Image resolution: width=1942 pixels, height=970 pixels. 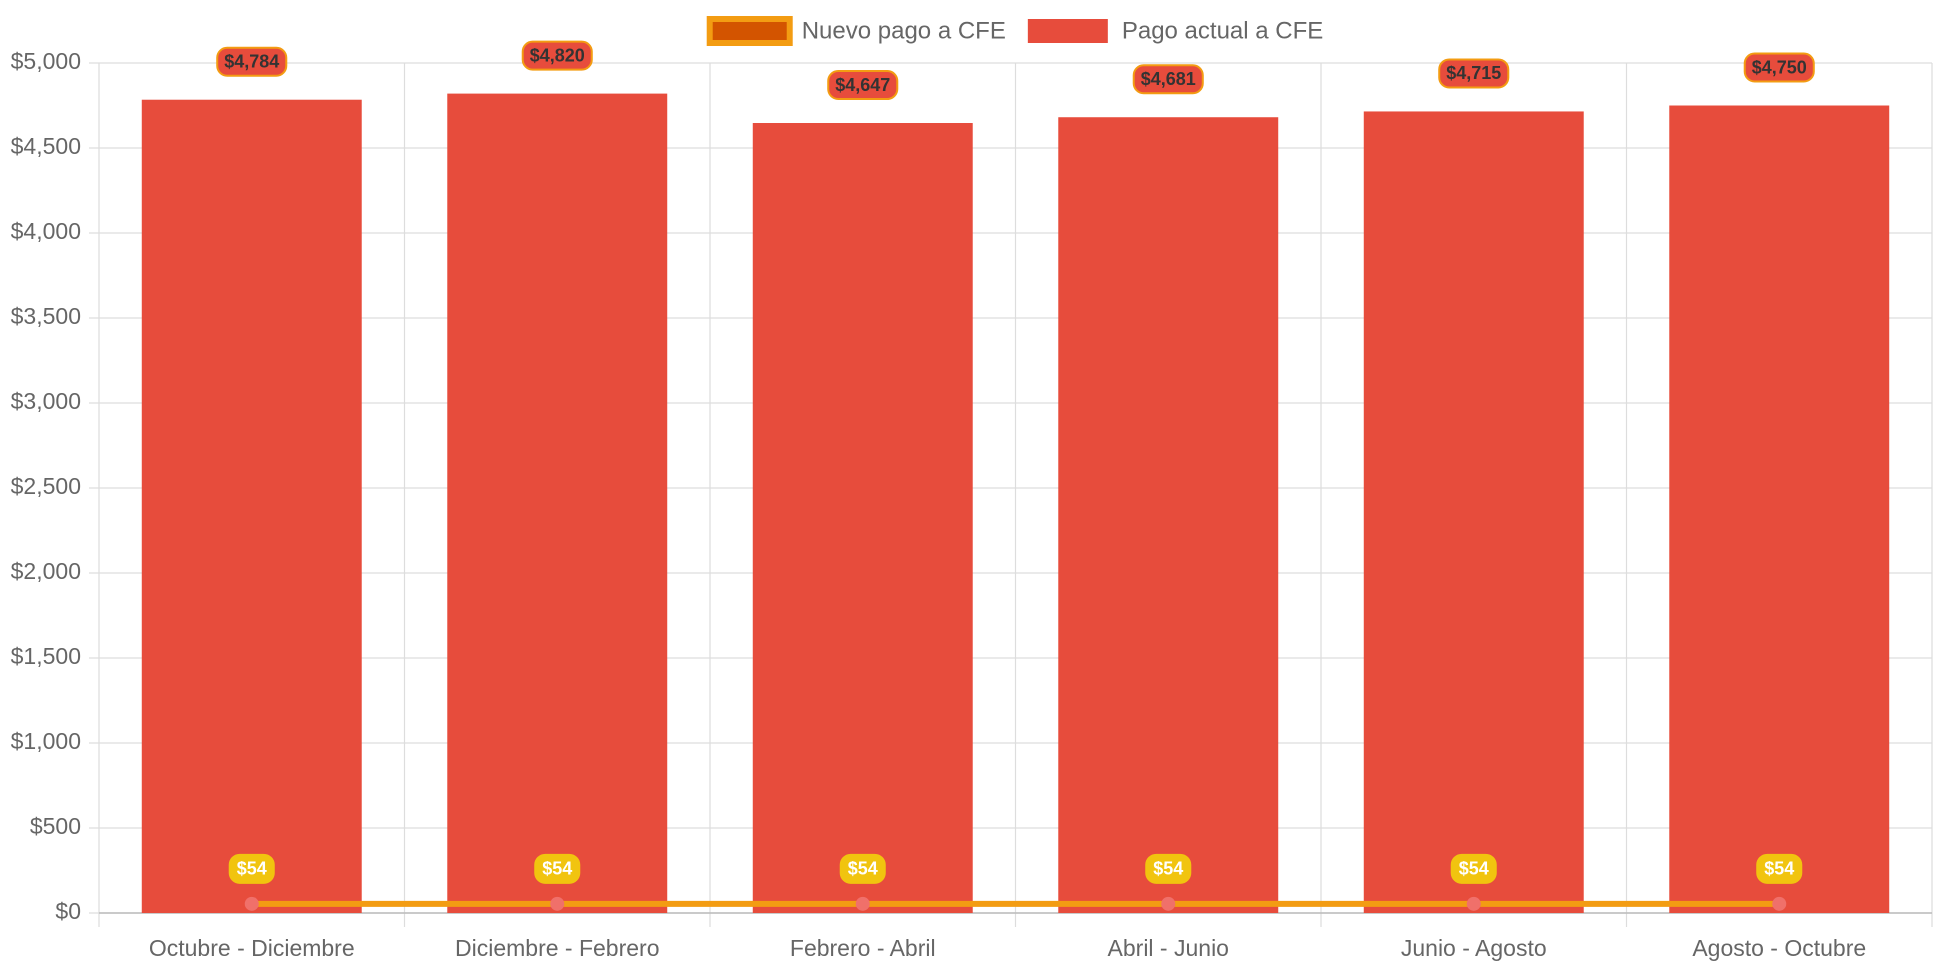 I want to click on value-label-text: $4,820, so click(x=557, y=55).